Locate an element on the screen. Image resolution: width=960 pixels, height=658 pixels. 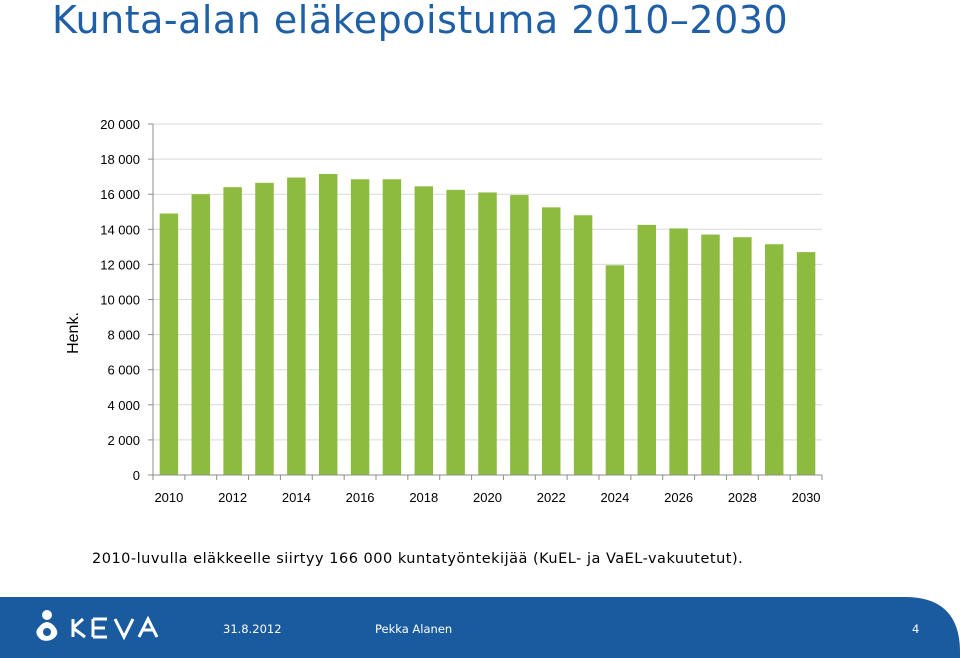
x-tick-label: 2016 is located at coordinates (360, 497).